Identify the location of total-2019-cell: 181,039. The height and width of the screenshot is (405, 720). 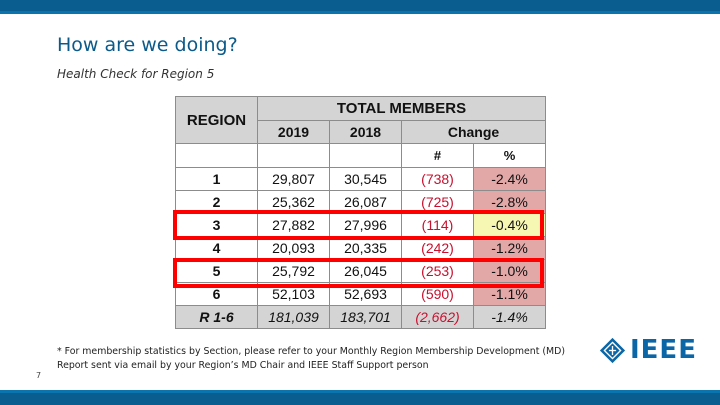
(293, 317).